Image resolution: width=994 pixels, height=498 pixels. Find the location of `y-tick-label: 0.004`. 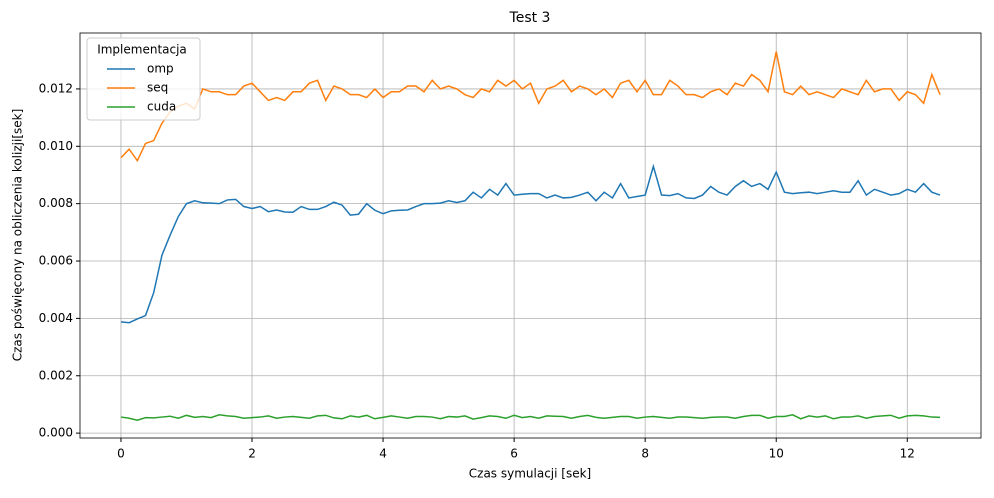

y-tick-label: 0.004 is located at coordinates (56, 318).